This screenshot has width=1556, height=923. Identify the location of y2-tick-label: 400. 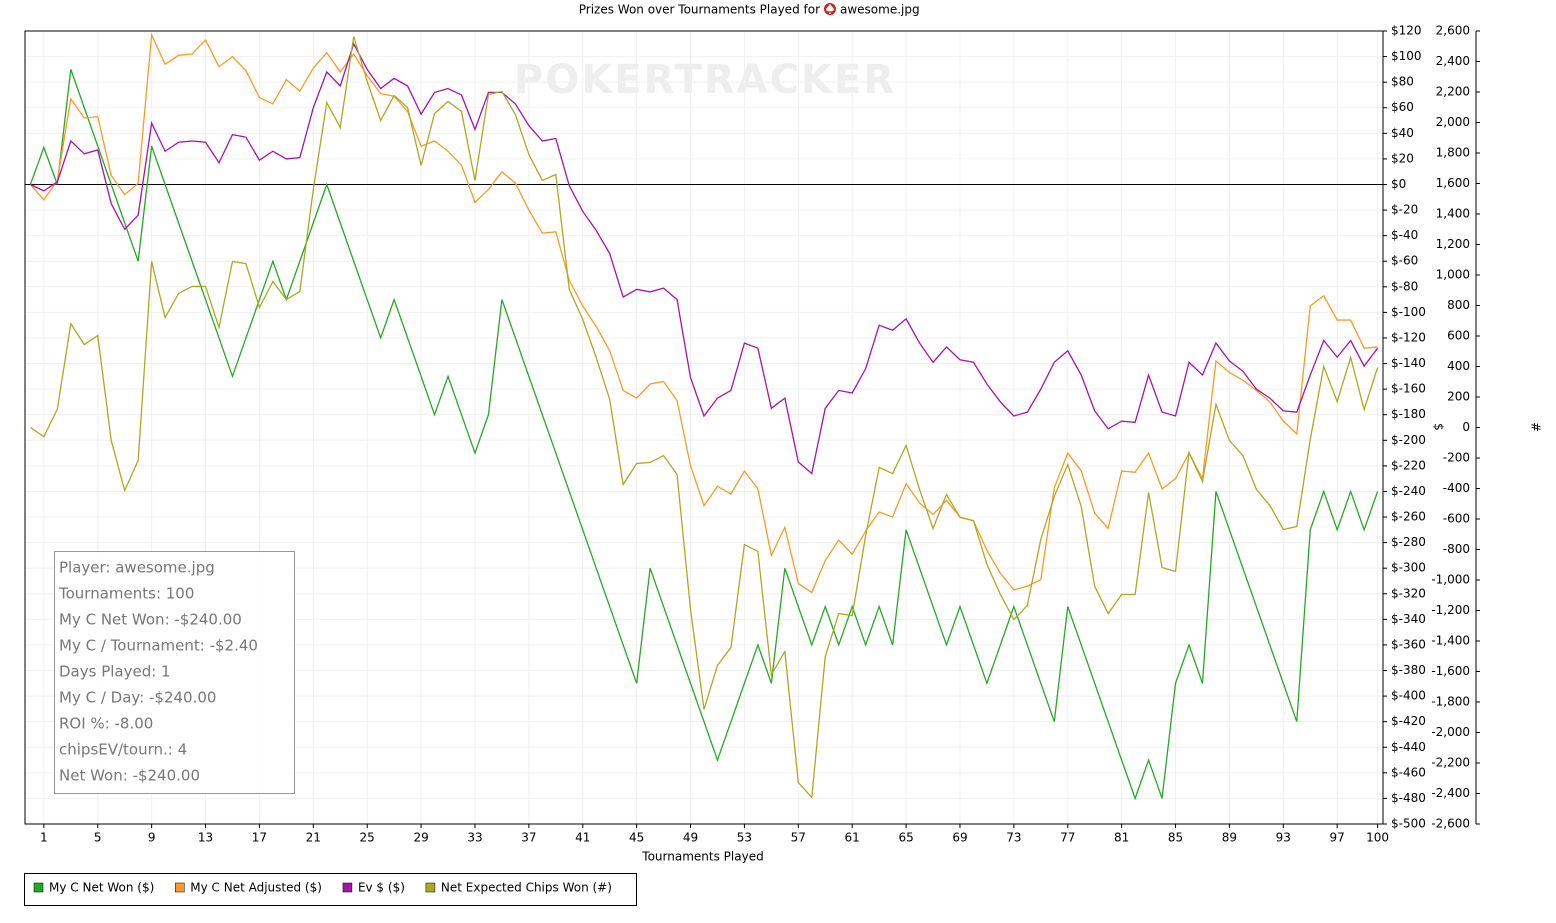
(1458, 366).